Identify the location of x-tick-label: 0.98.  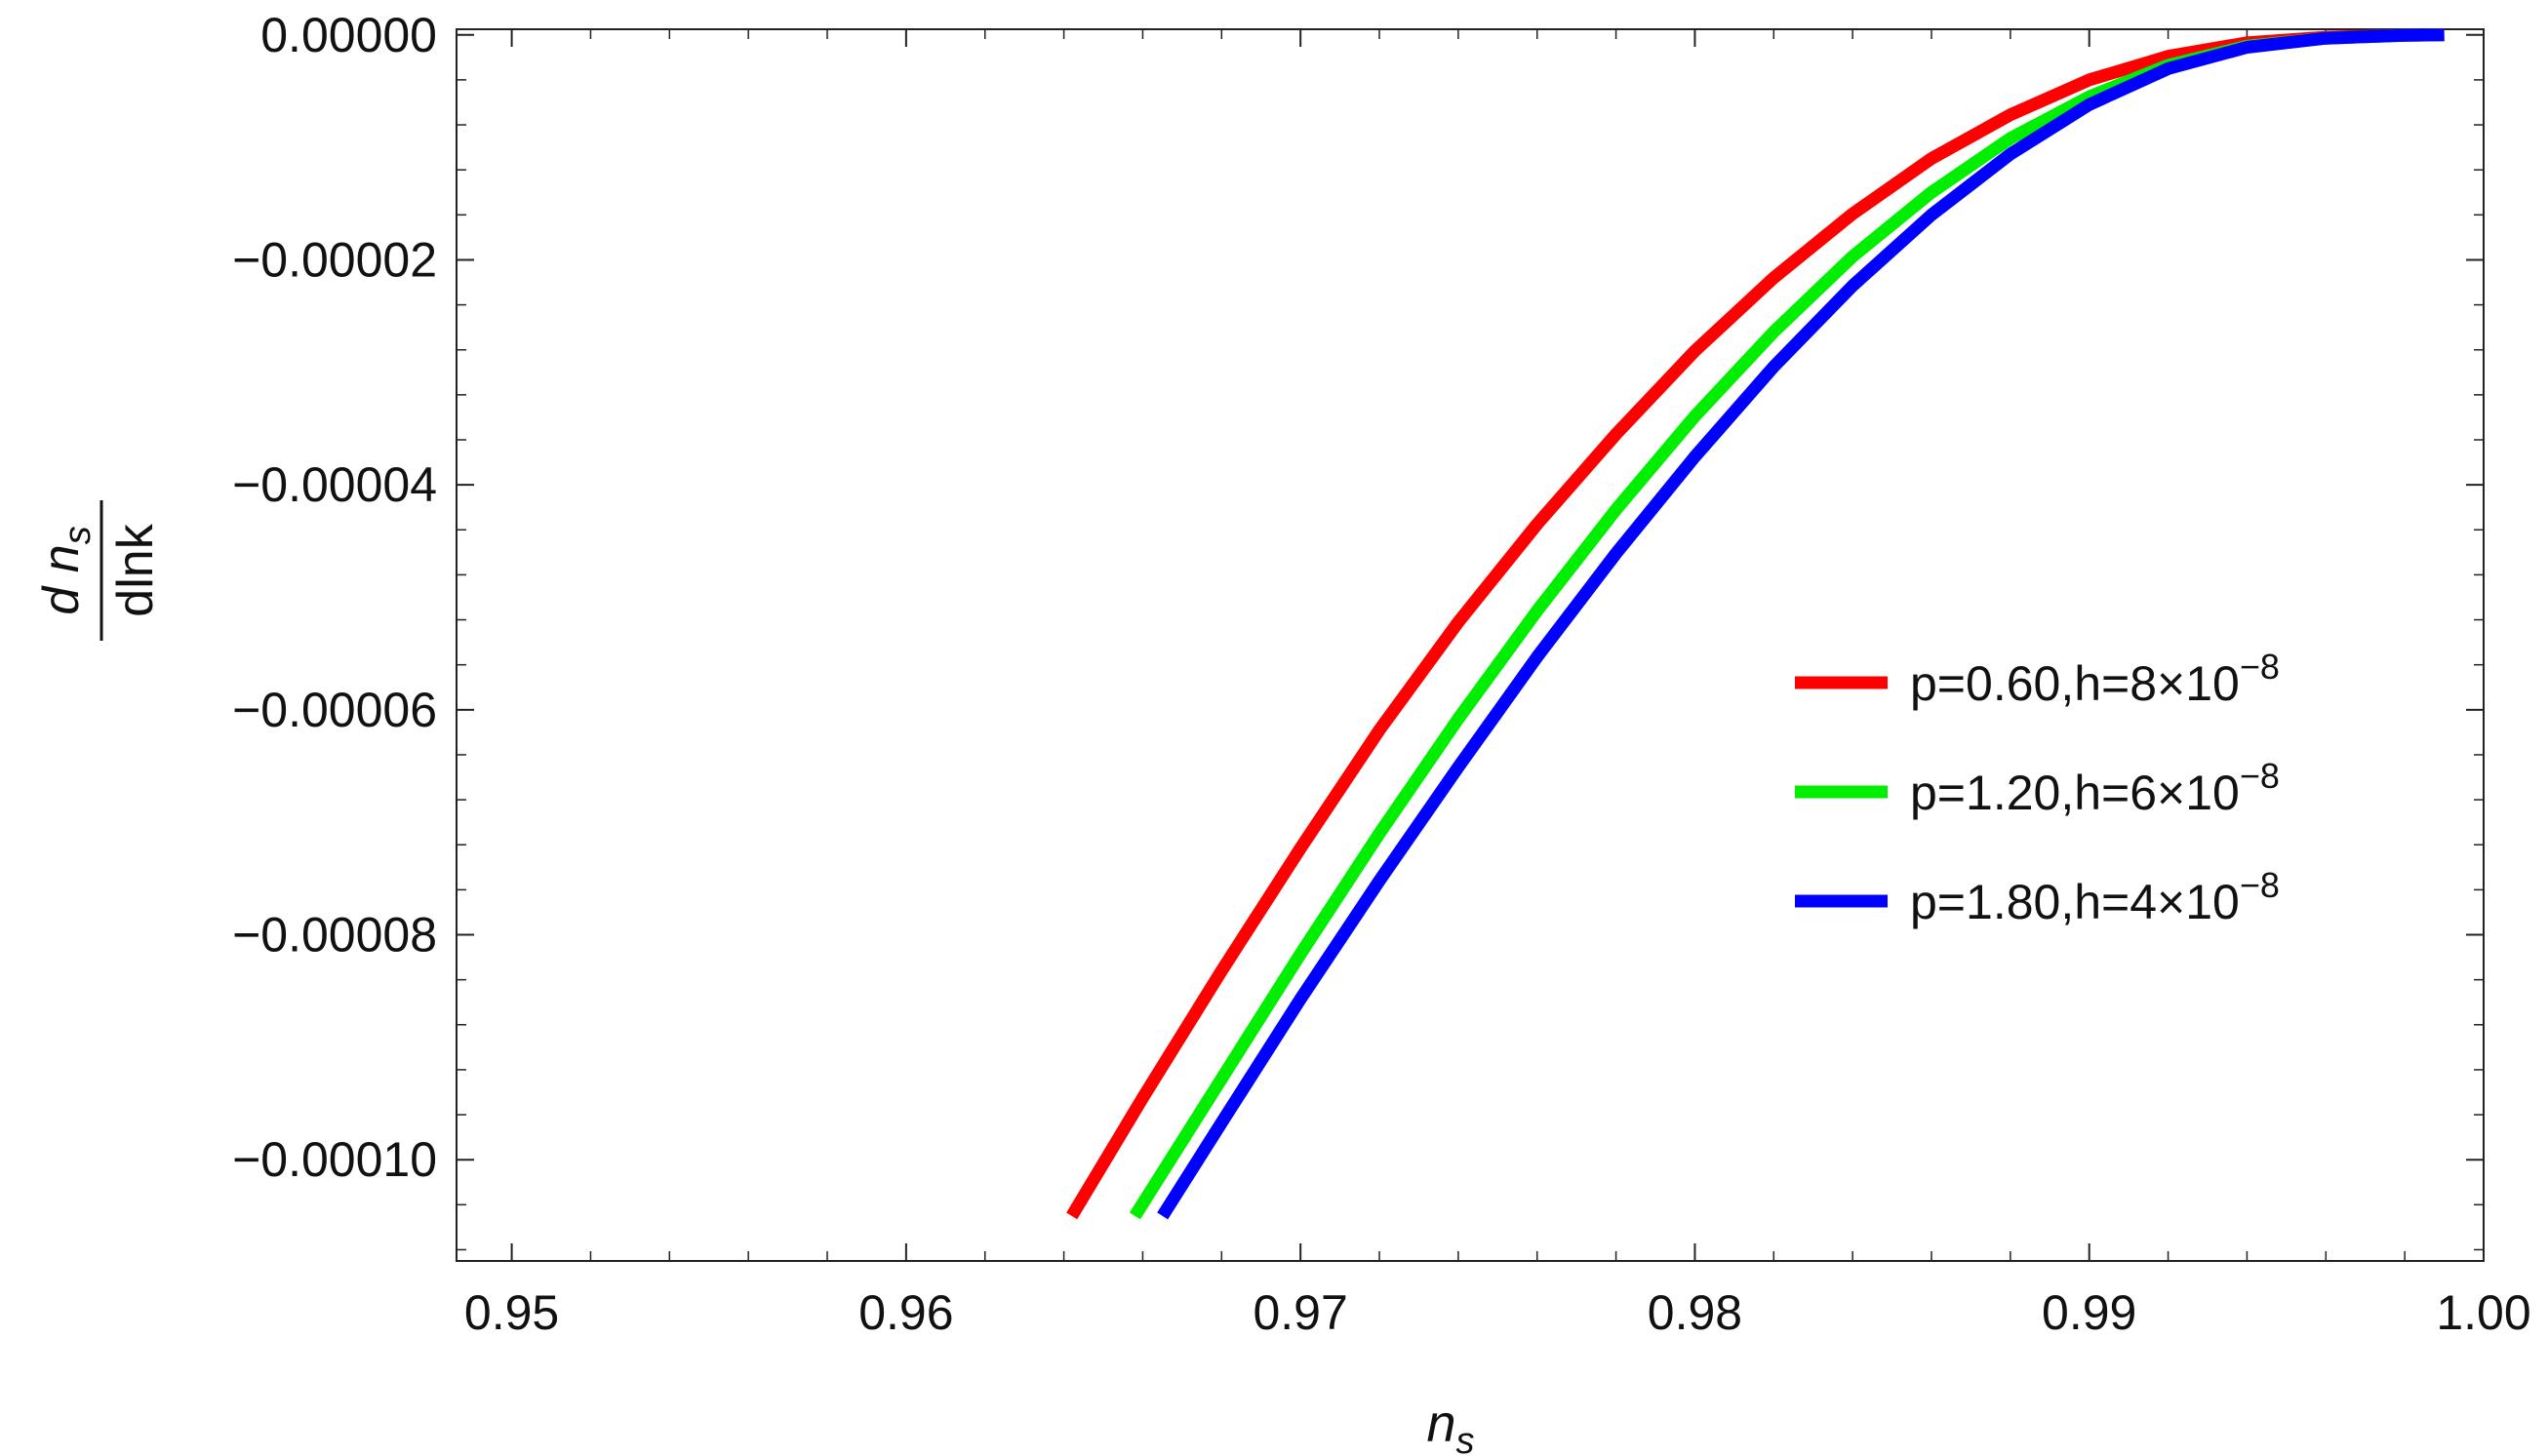
(1695, 1312).